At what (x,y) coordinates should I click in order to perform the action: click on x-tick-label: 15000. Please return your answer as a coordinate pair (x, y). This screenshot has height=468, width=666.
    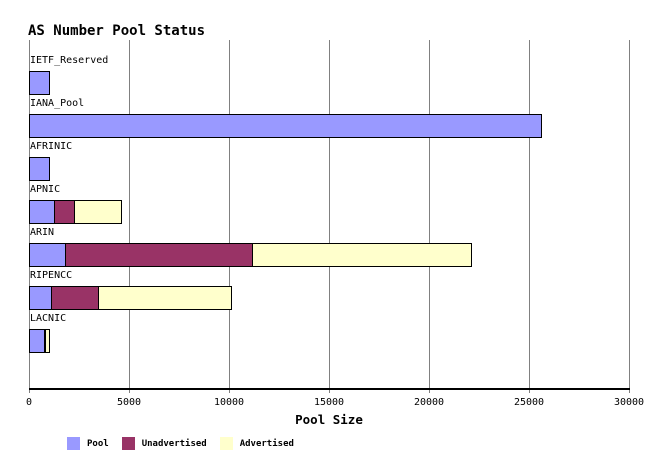
    Looking at the image, I should click on (329, 402).